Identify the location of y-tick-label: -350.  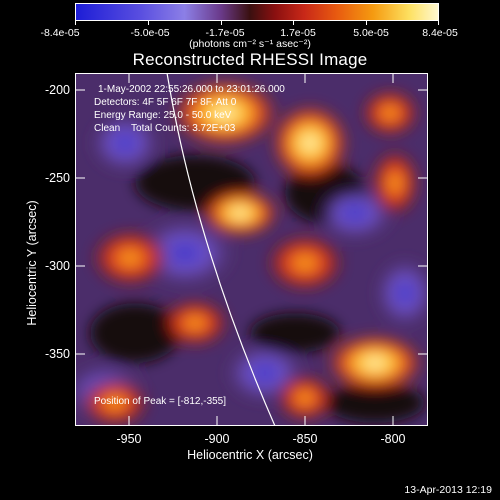
(57, 354).